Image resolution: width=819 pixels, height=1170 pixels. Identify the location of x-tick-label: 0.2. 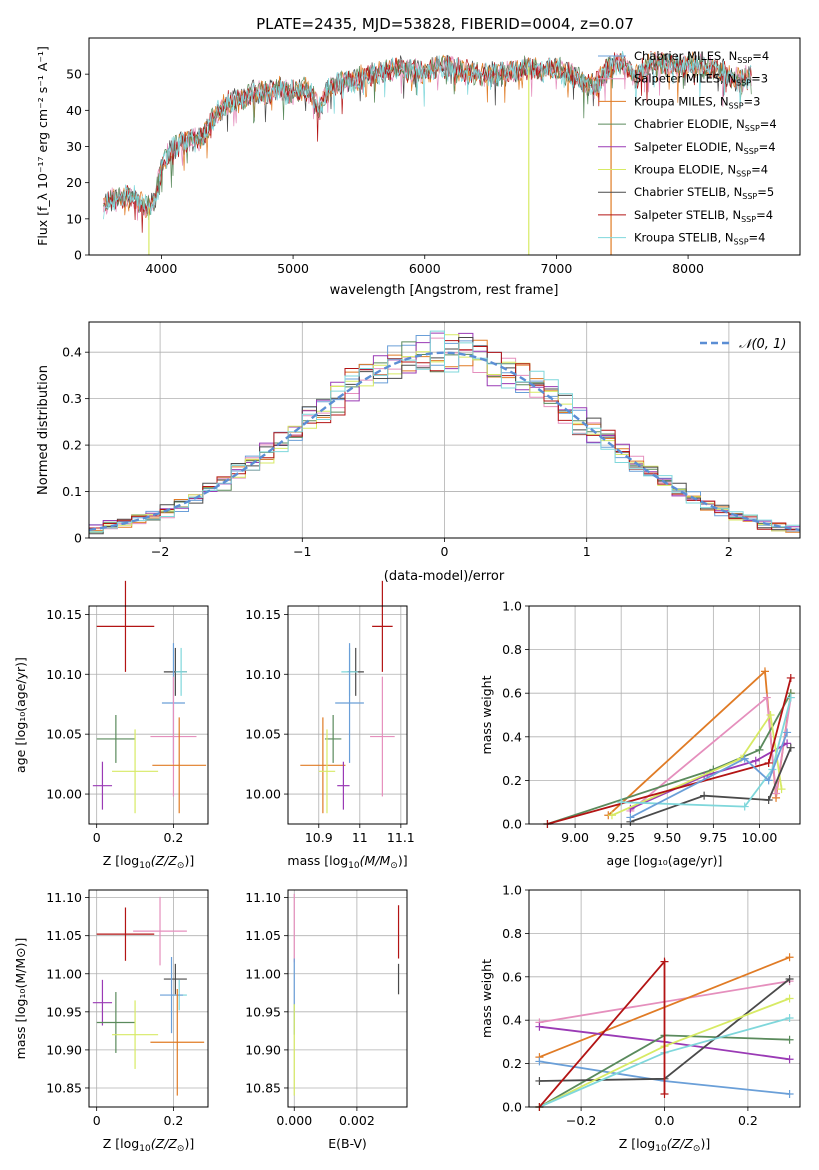
(748, 1120).